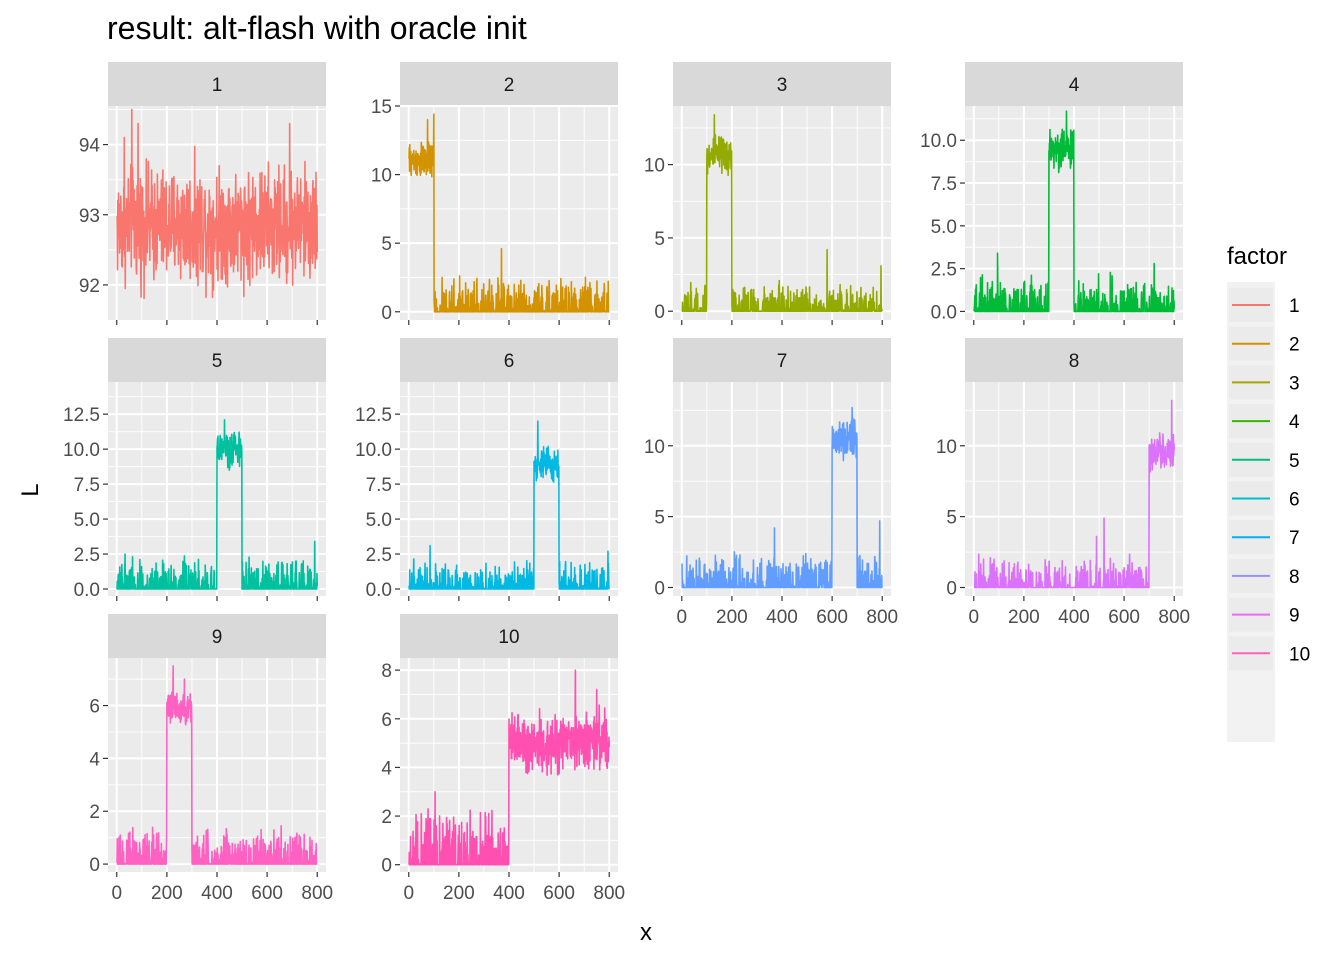  I want to click on facet-panel-6: 6 0.0 2.5 5.0 7.5 10.0 12.5, so click(486, 469).